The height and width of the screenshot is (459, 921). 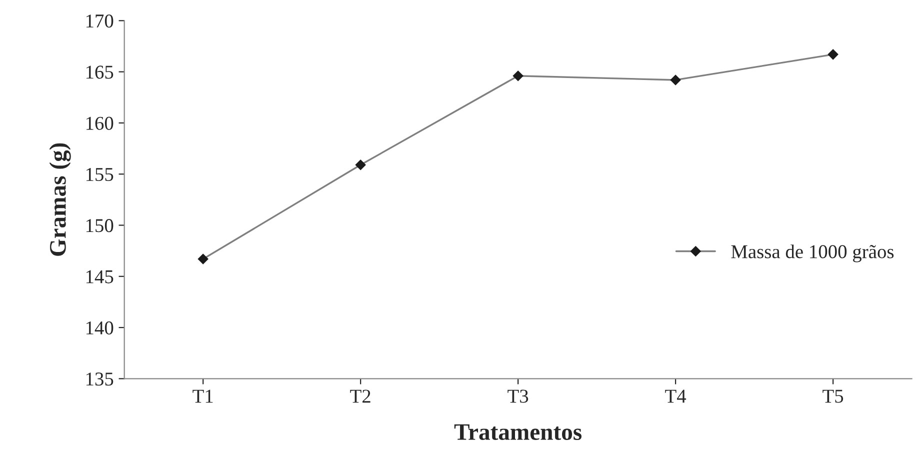 What do you see at coordinates (100, 21) in the screenshot?
I see `y-tick-label: 170` at bounding box center [100, 21].